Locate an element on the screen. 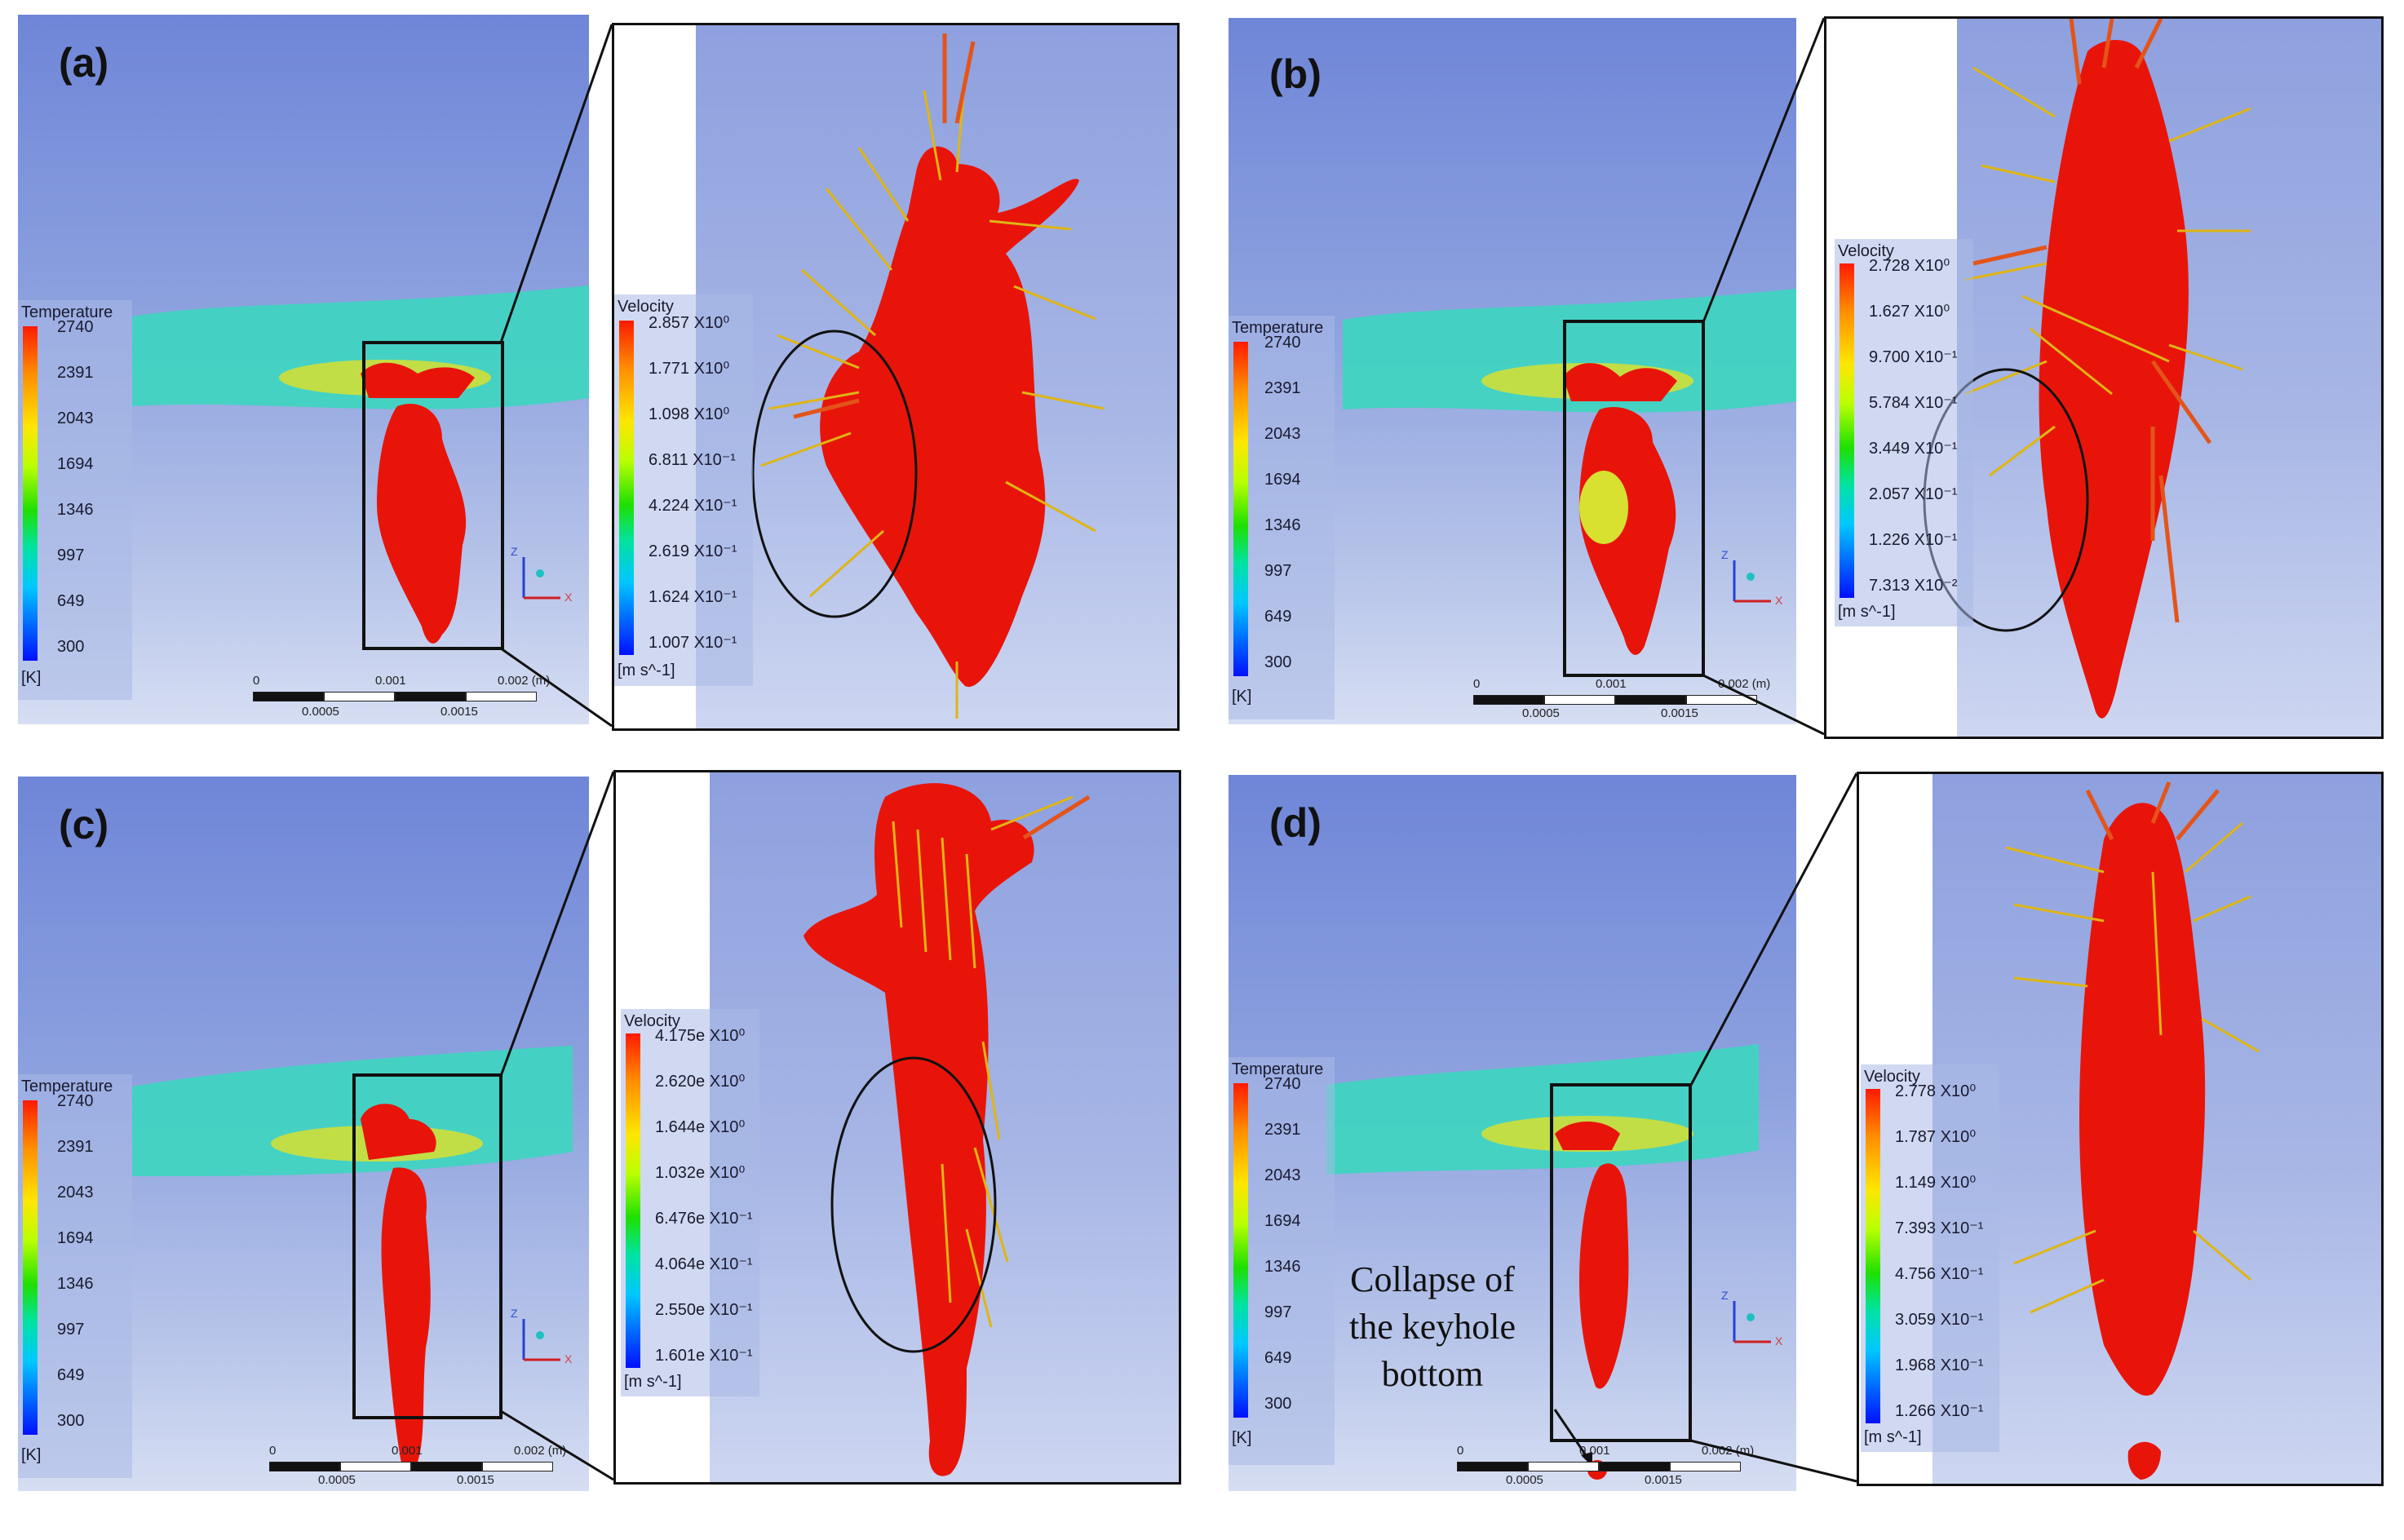 The image size is (2404, 1540). legend-tick: 3.449 X10⁻¹ is located at coordinates (1913, 449).